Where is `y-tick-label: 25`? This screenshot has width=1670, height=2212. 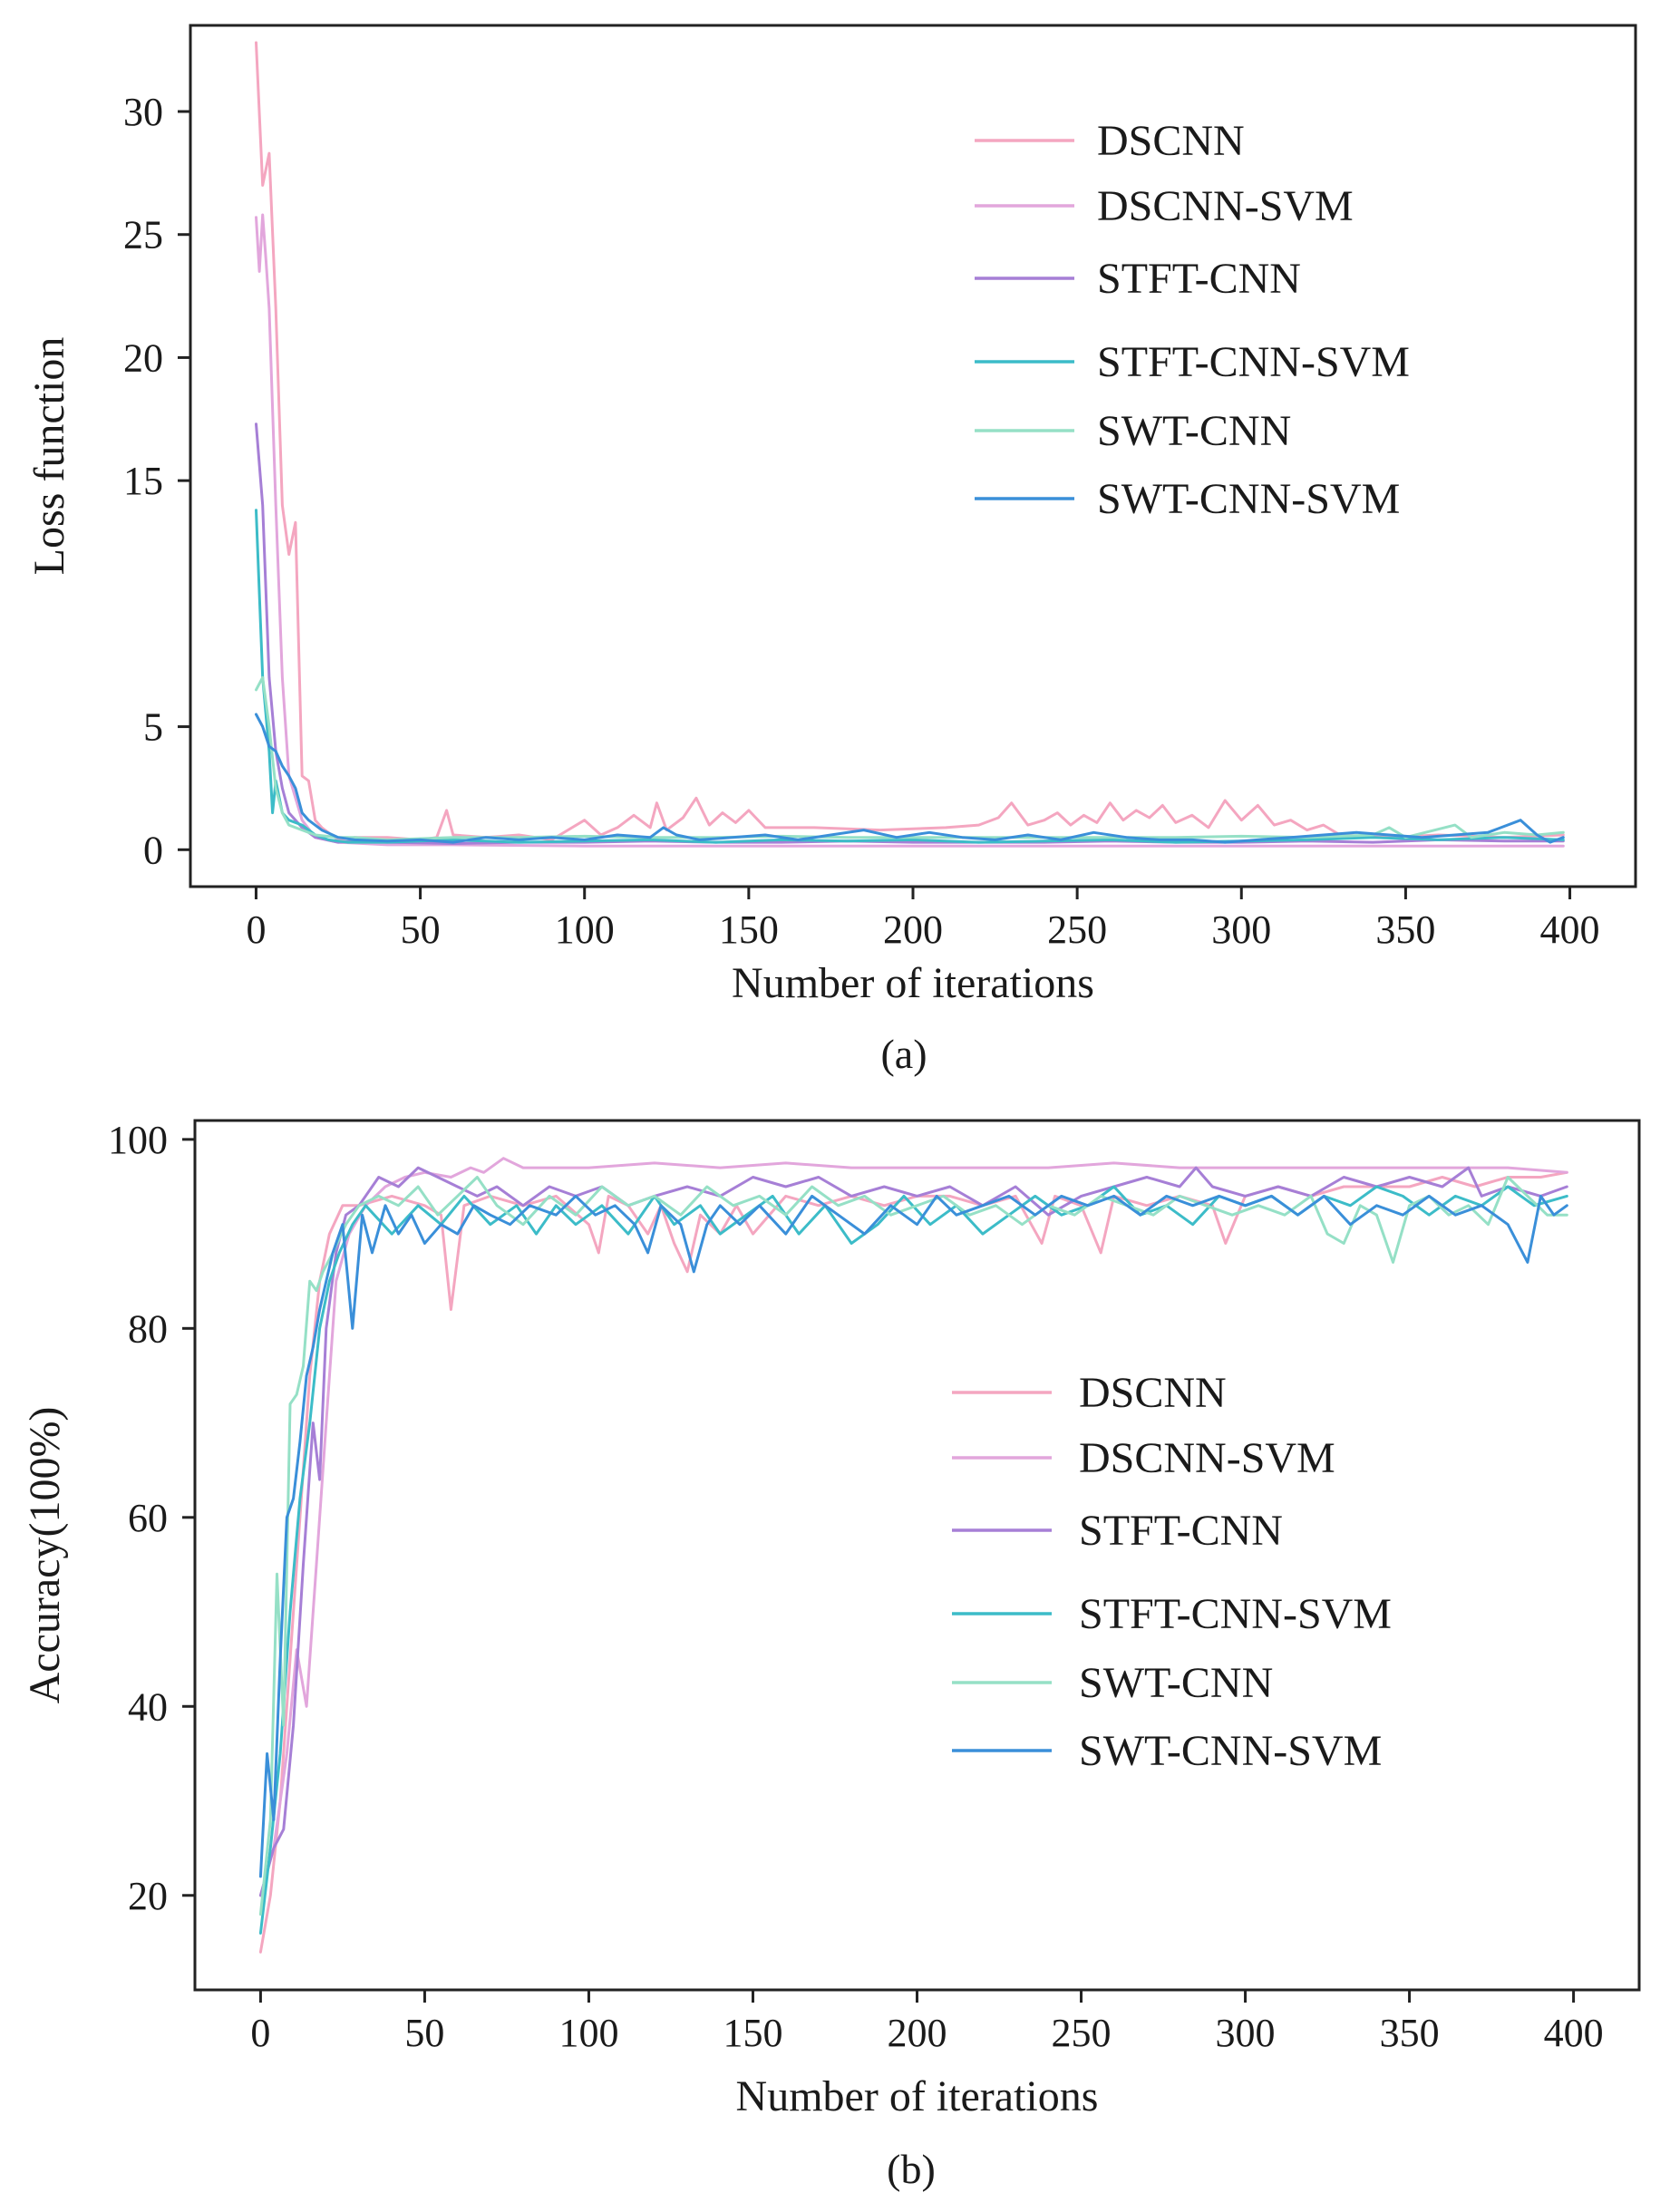
y-tick-label: 25 is located at coordinates (143, 235).